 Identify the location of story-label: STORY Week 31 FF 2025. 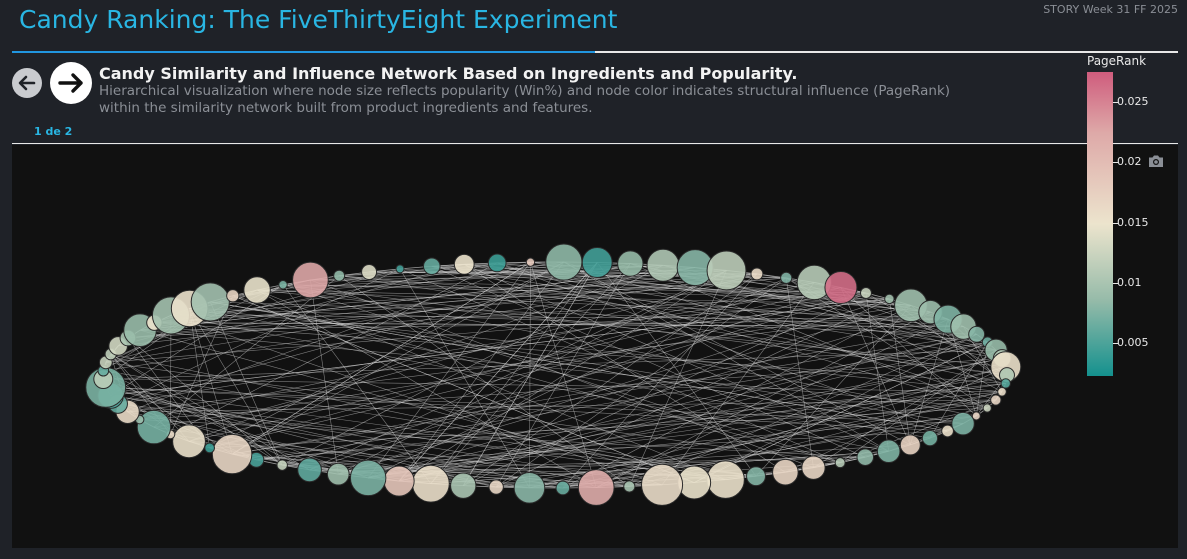
(1110, 9).